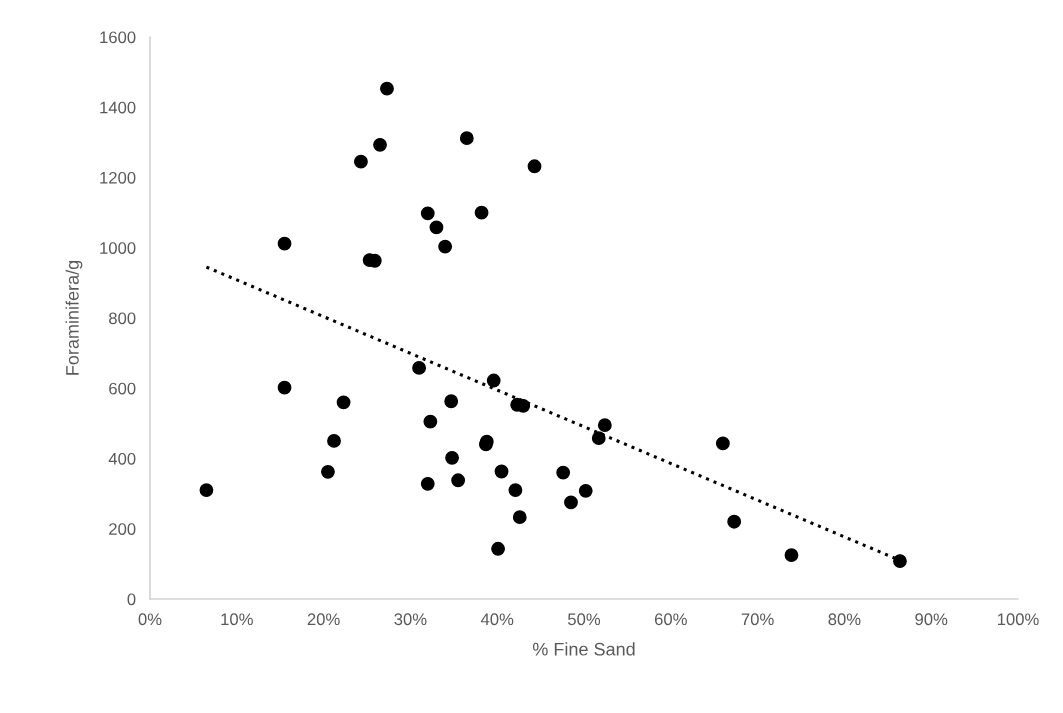 This screenshot has height=713, width=1063. I want to click on x-tick-label: 60%, so click(670, 619).